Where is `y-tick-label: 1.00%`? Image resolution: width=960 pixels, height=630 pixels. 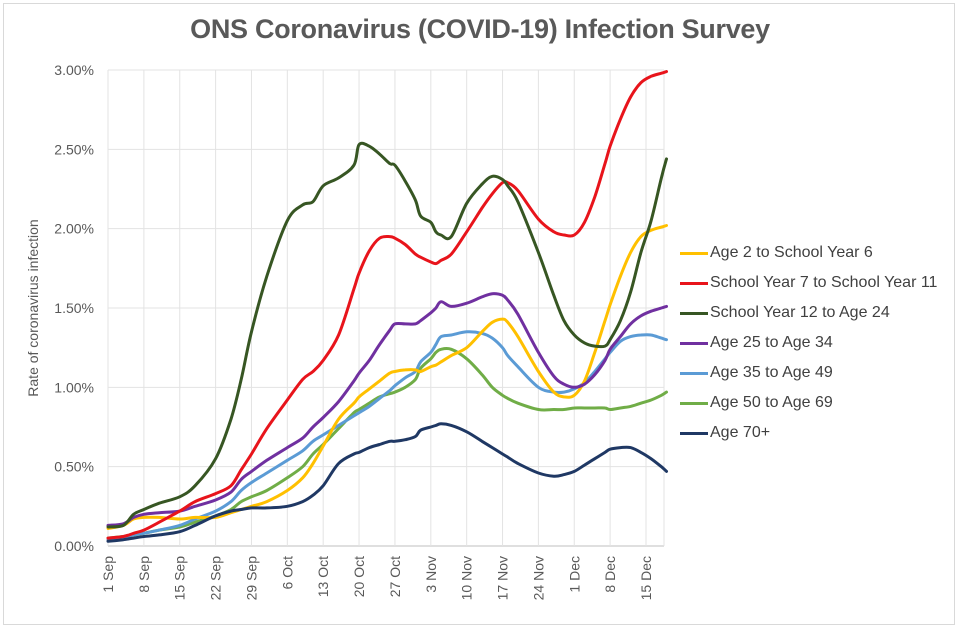 y-tick-label: 1.00% is located at coordinates (74, 387).